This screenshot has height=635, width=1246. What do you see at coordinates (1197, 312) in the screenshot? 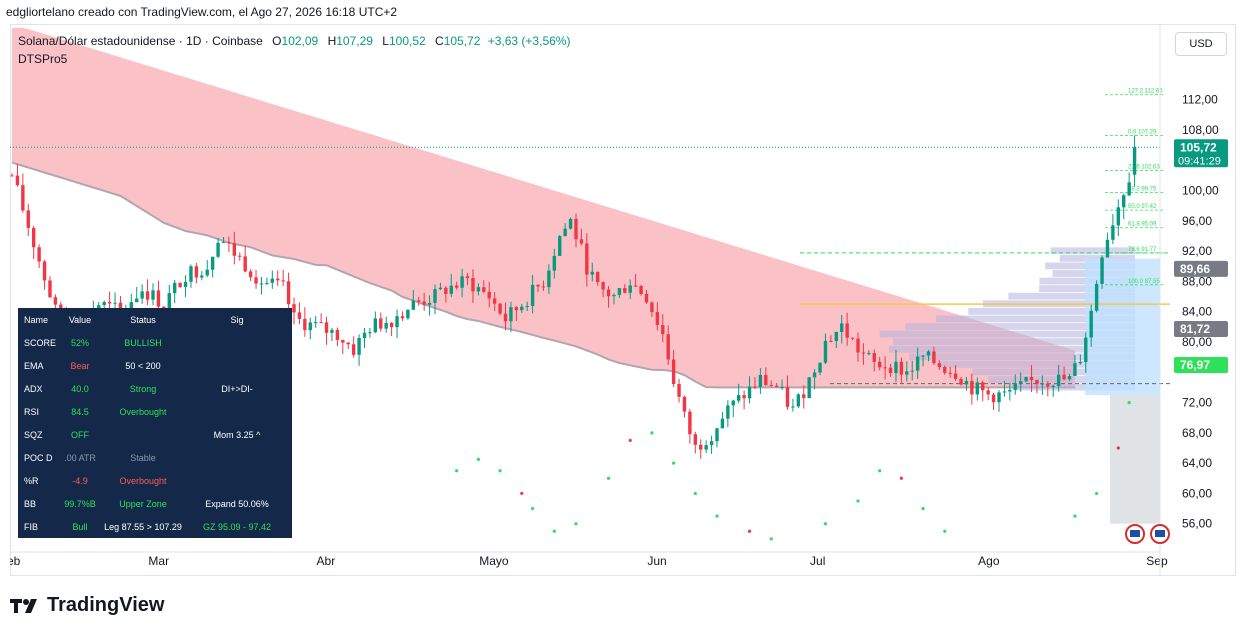
I see `y-axis-tick-label: 84,00` at bounding box center [1197, 312].